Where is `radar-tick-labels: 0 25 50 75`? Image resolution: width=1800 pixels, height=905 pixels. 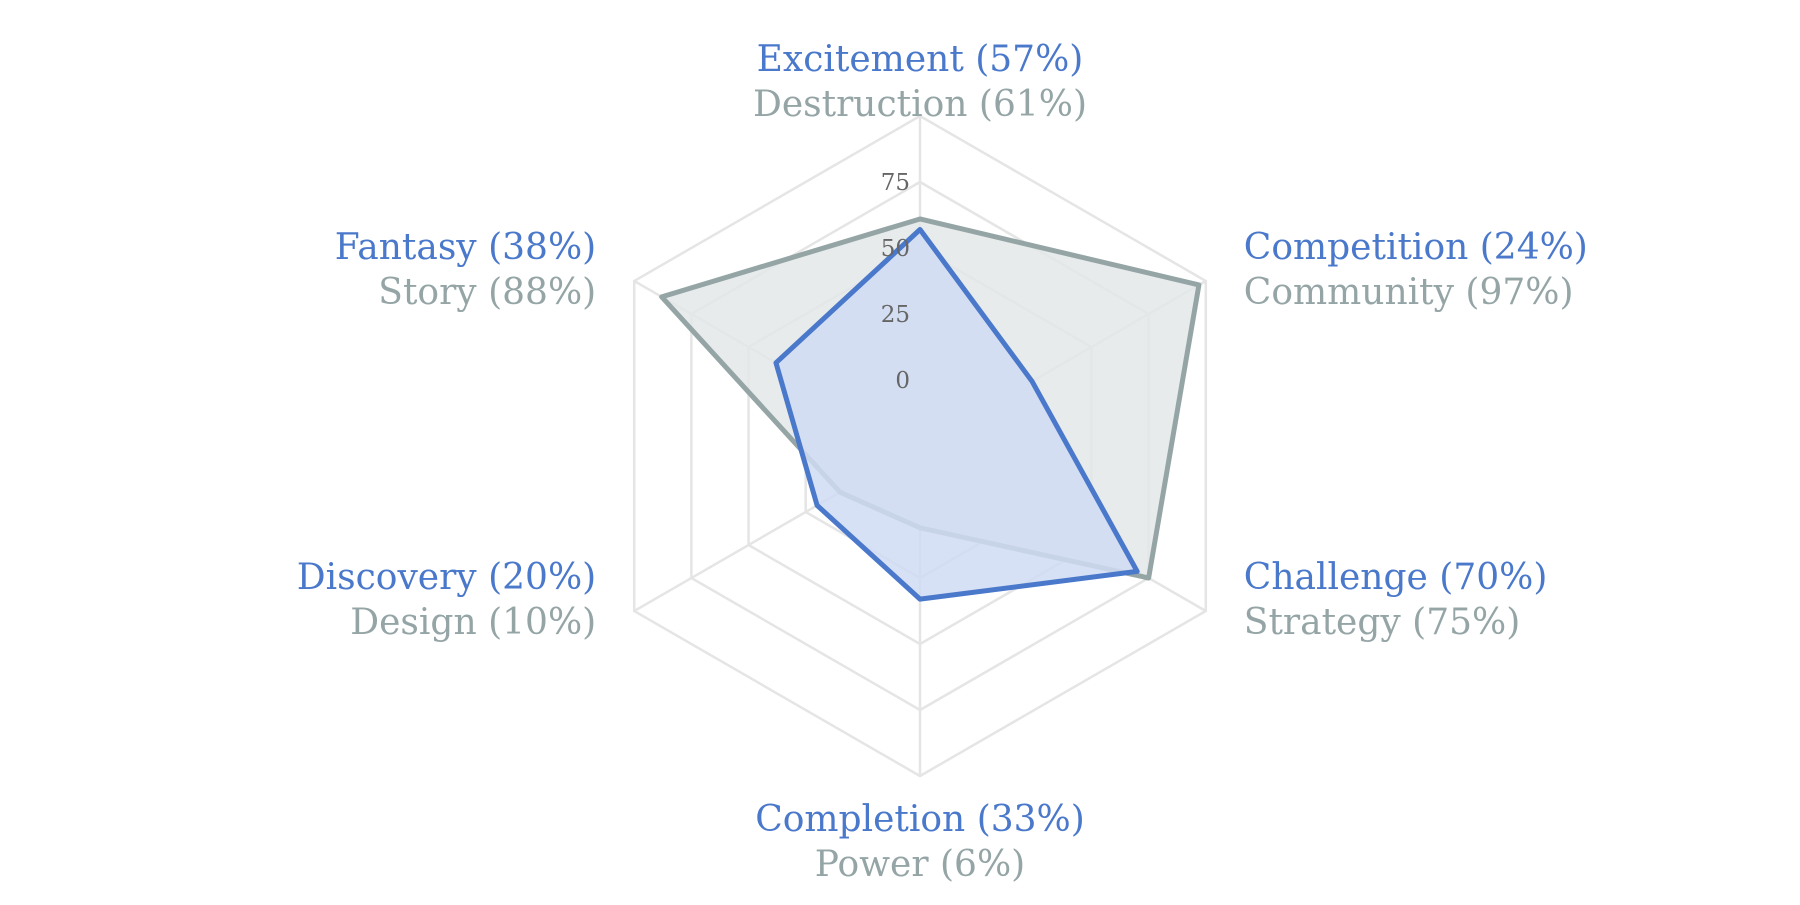 radar-tick-labels: 0 25 50 75 is located at coordinates (895, 282).